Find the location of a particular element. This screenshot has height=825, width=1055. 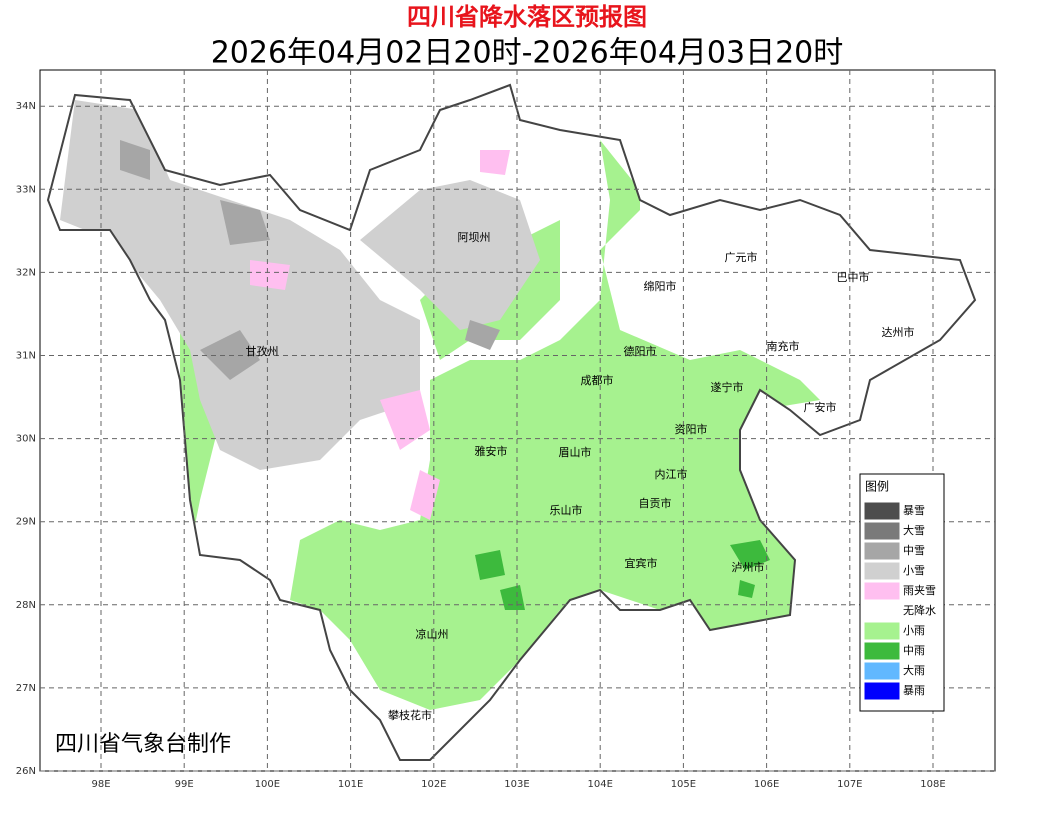

lon-tick-label: 101E is located at coordinates (350, 784).